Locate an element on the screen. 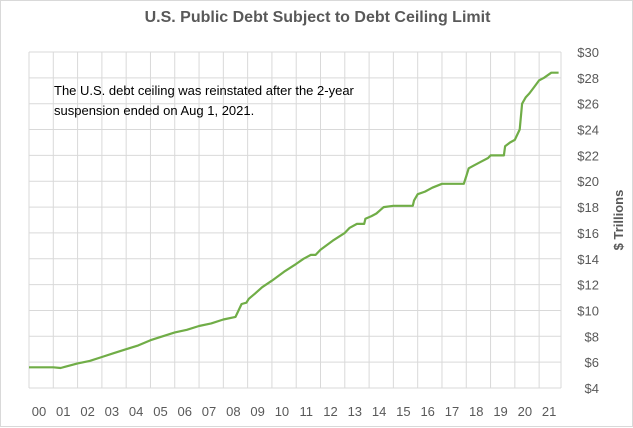 The width and height of the screenshot is (633, 428). x-tick-label: 11 is located at coordinates (306, 411).